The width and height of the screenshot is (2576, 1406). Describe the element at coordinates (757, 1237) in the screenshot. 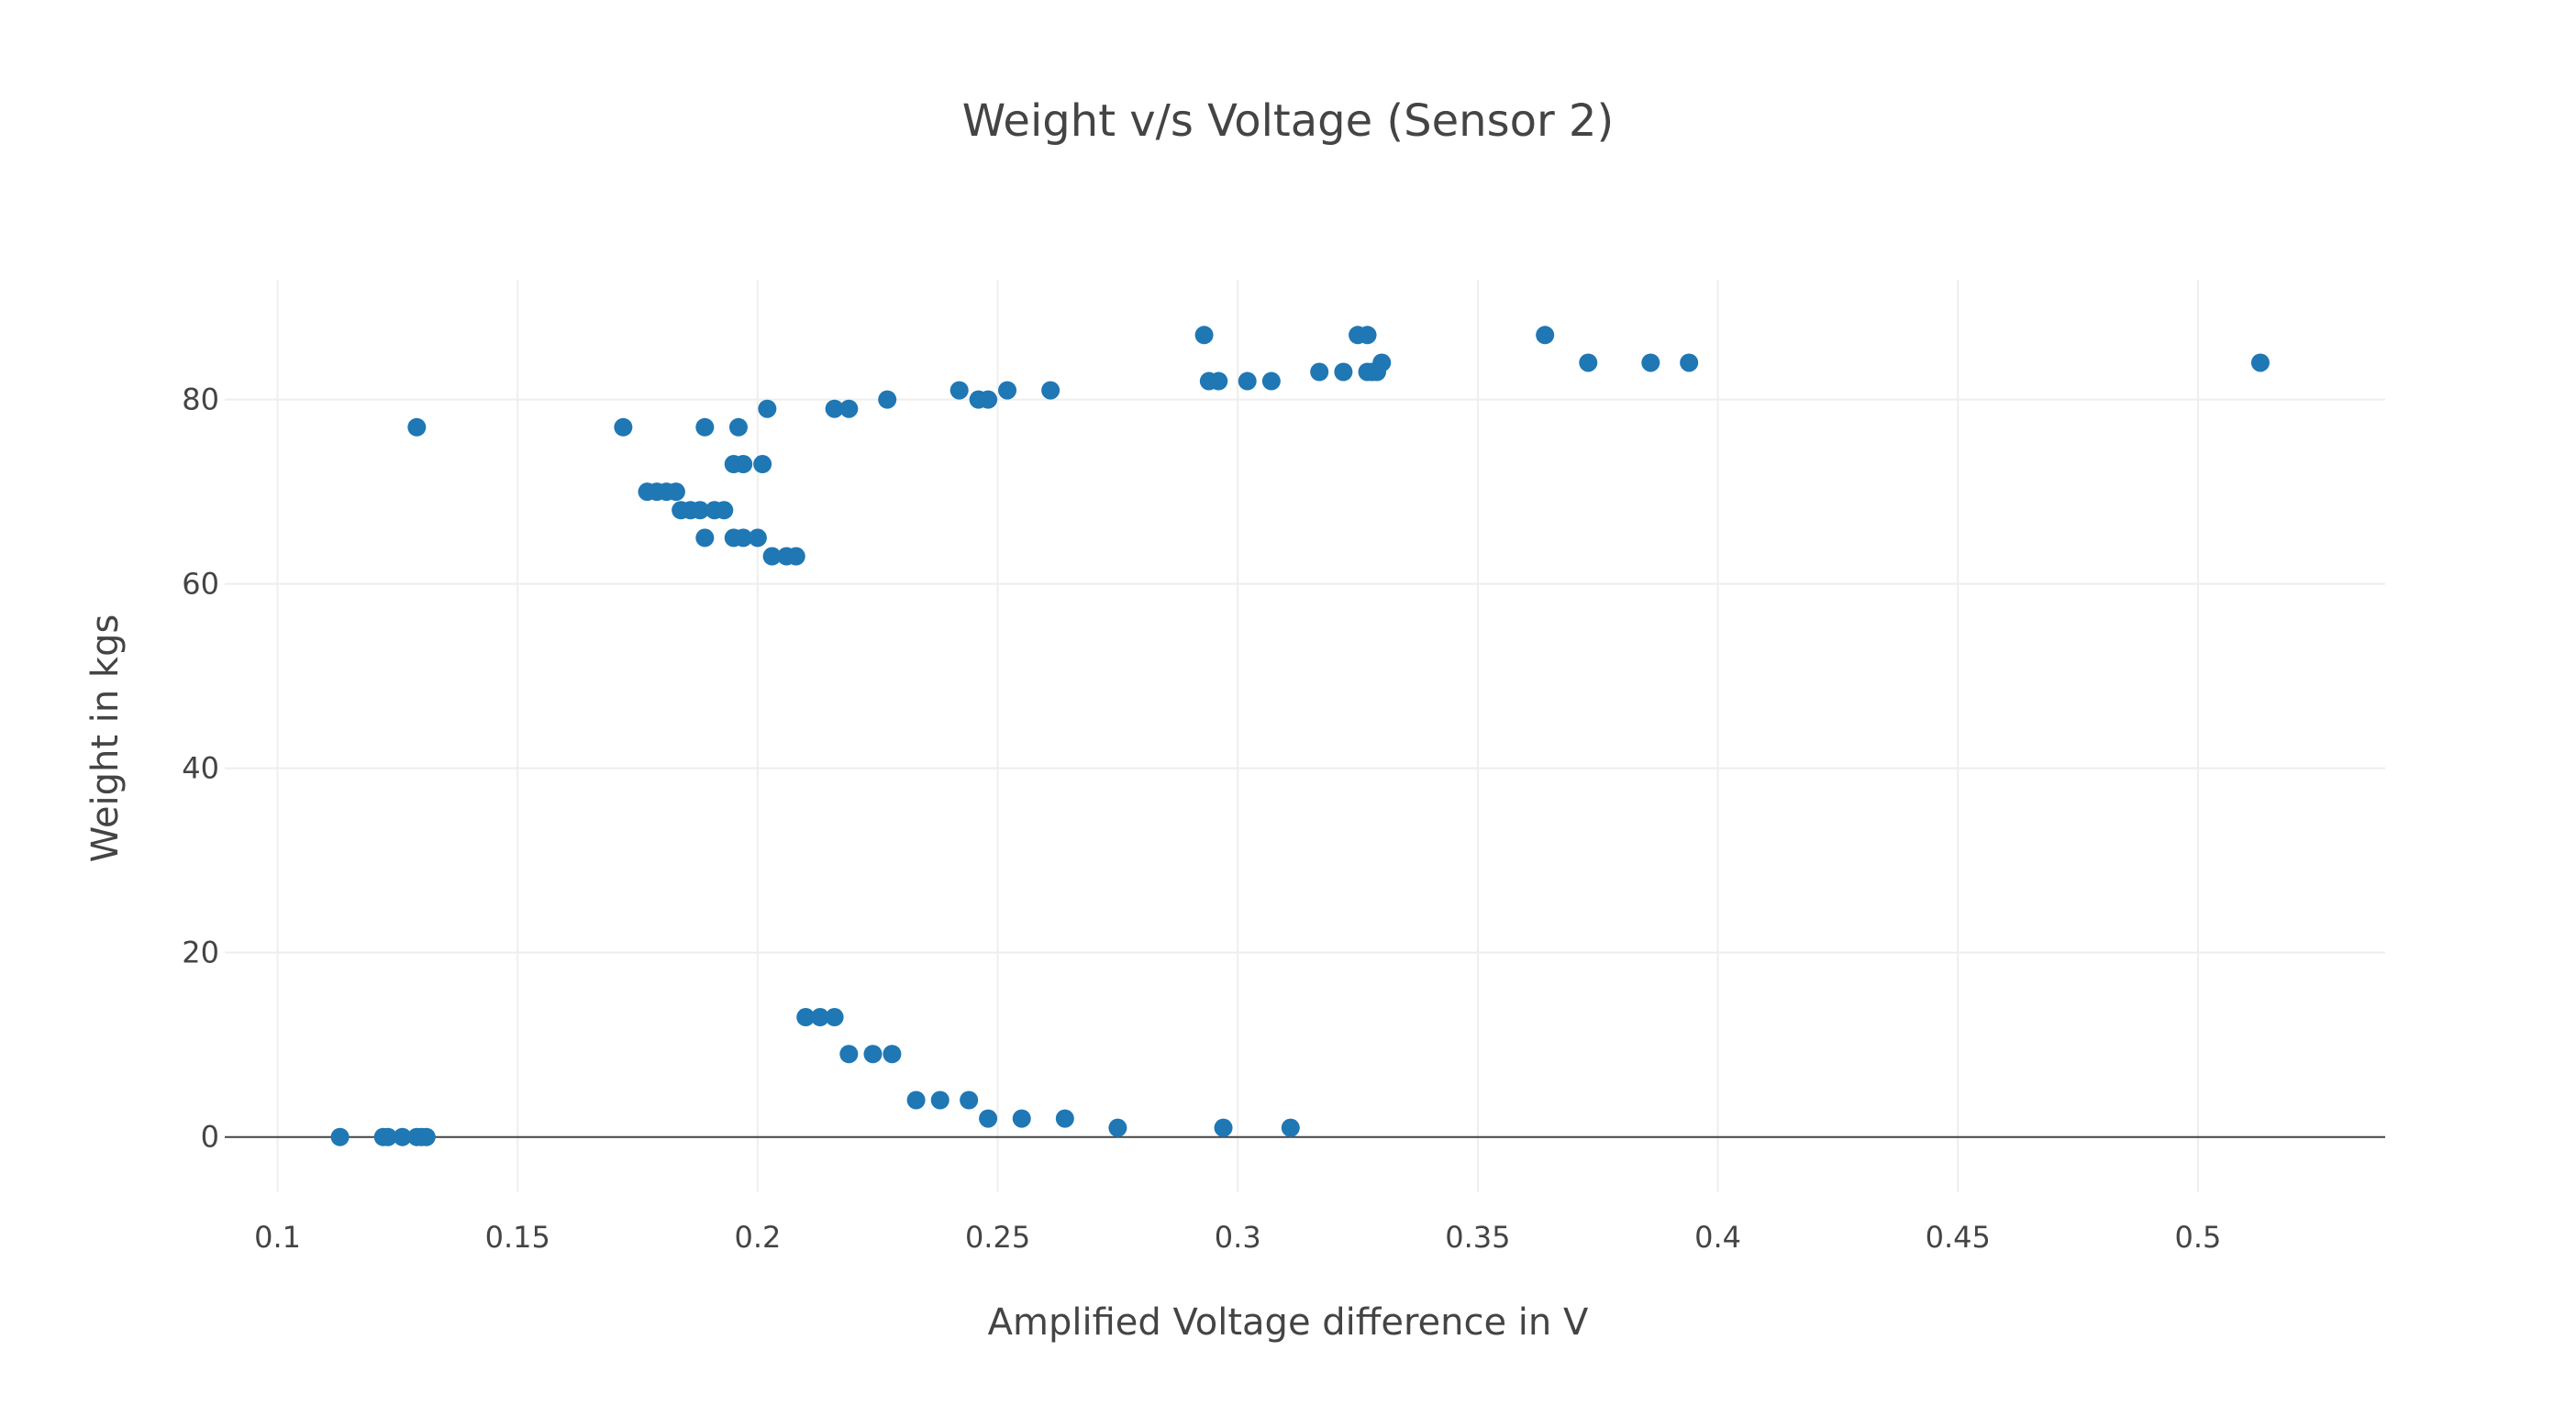

I see `x-tick-label: 0.2` at that location.